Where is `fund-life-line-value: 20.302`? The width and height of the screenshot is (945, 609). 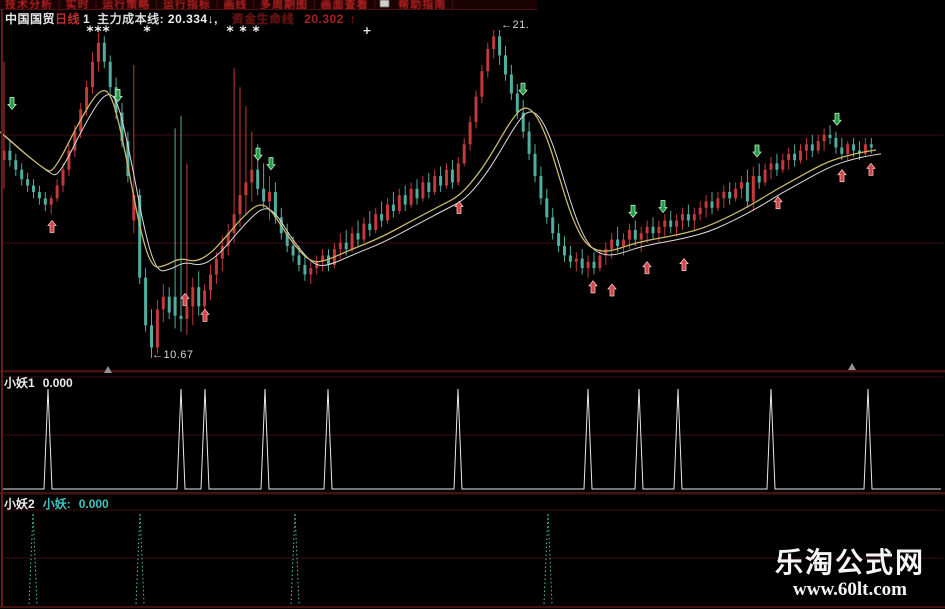
fund-life-line-value: 20.302 is located at coordinates (324, 19).